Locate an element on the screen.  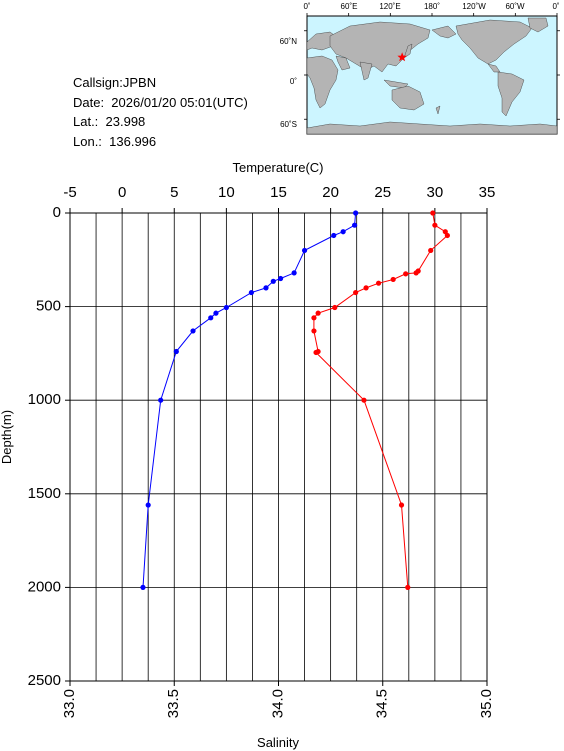
temperature-tick-label: 30 is located at coordinates (435, 192).